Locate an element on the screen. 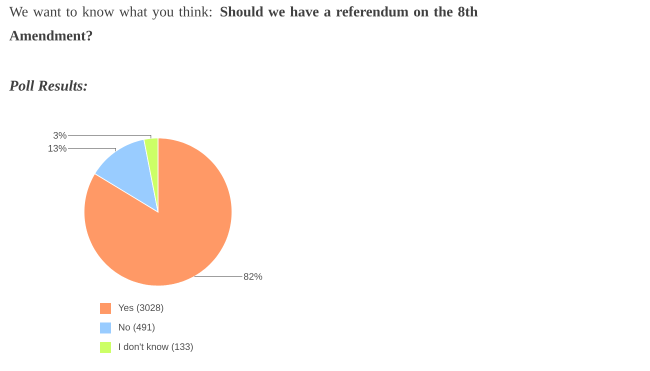  data-label: 82% is located at coordinates (253, 276).